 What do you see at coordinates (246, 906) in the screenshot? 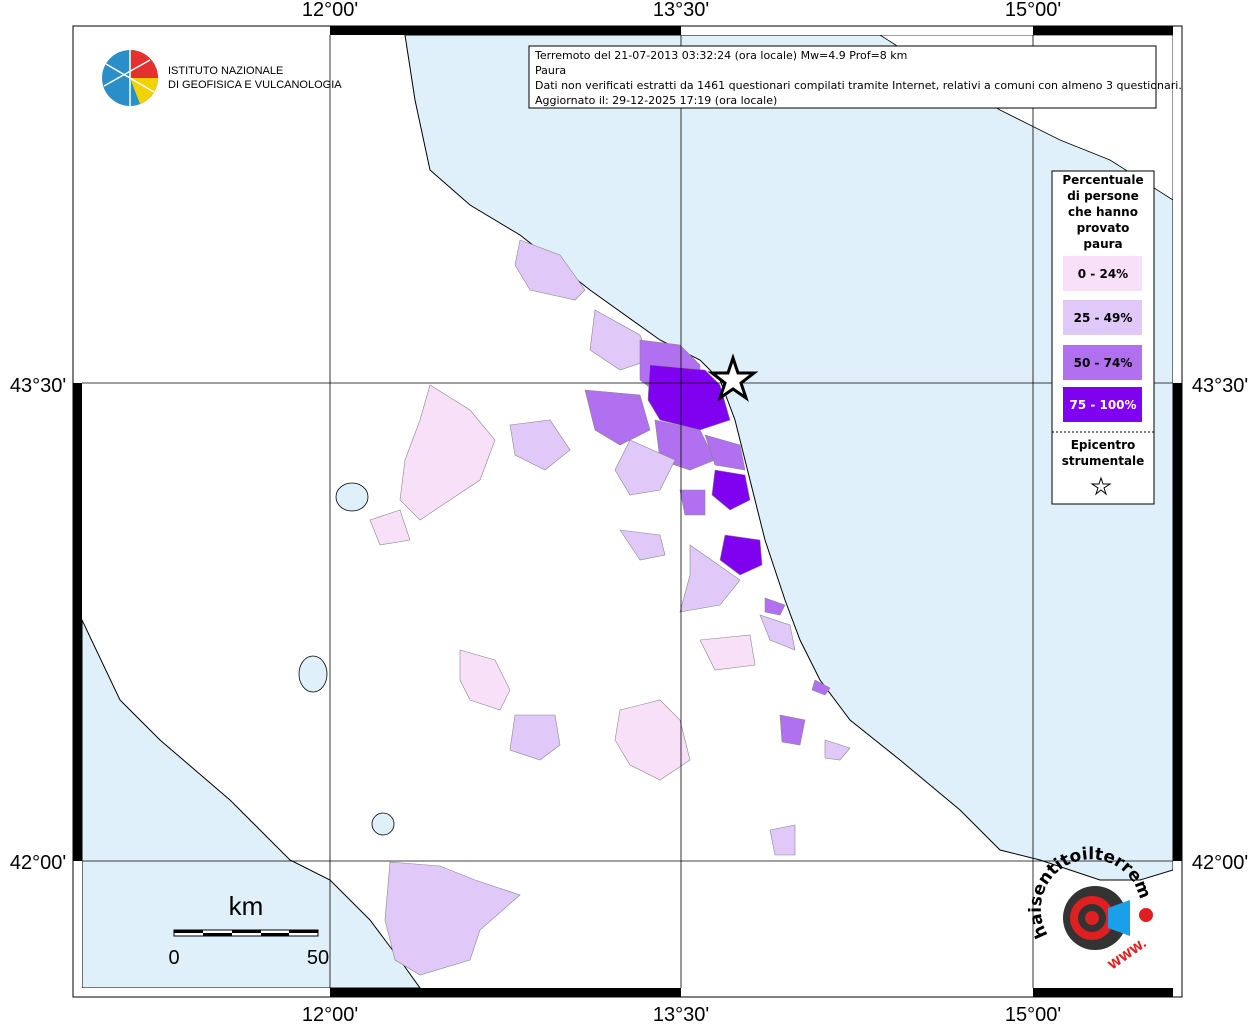
I see `scale-unit: km` at bounding box center [246, 906].